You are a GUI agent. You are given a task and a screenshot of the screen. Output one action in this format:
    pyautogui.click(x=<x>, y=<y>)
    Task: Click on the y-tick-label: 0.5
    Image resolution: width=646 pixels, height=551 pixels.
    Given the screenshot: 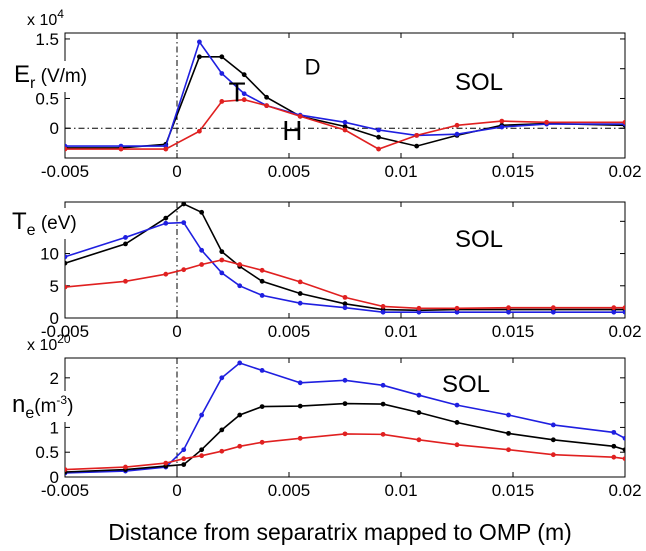 What is the action you would take?
    pyautogui.click(x=47, y=452)
    